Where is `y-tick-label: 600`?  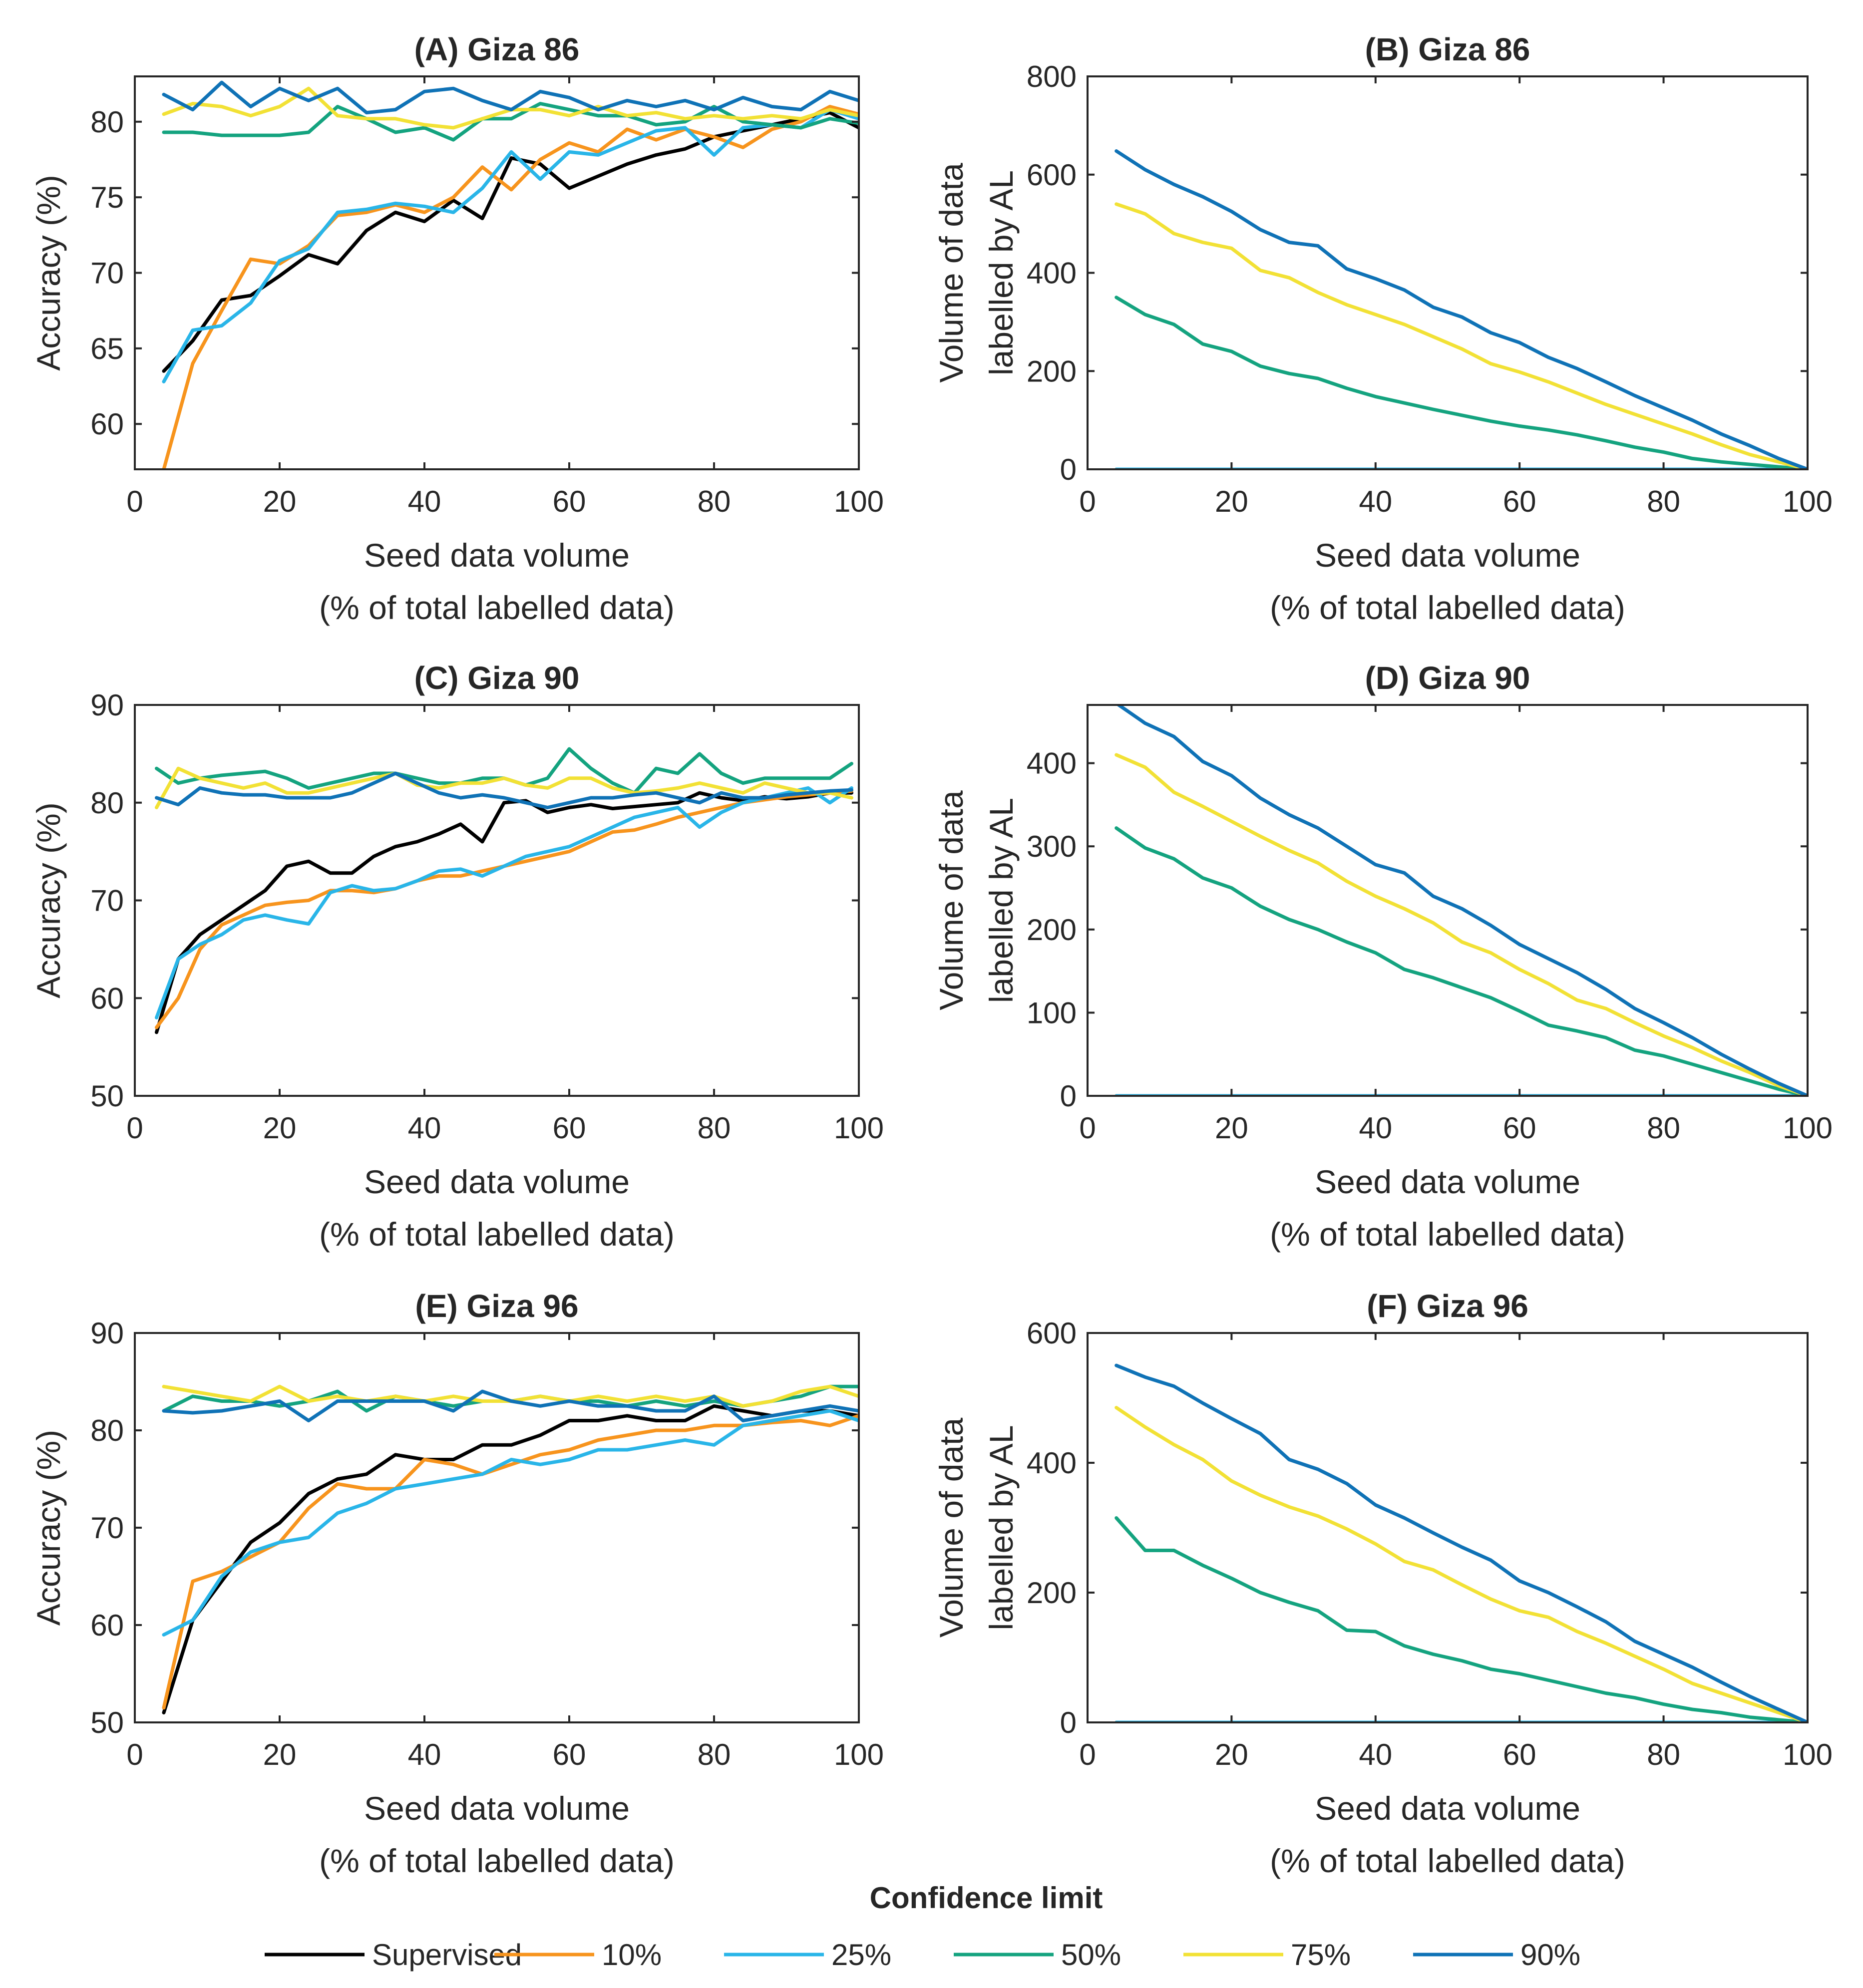 y-tick-label: 600 is located at coordinates (1052, 1333).